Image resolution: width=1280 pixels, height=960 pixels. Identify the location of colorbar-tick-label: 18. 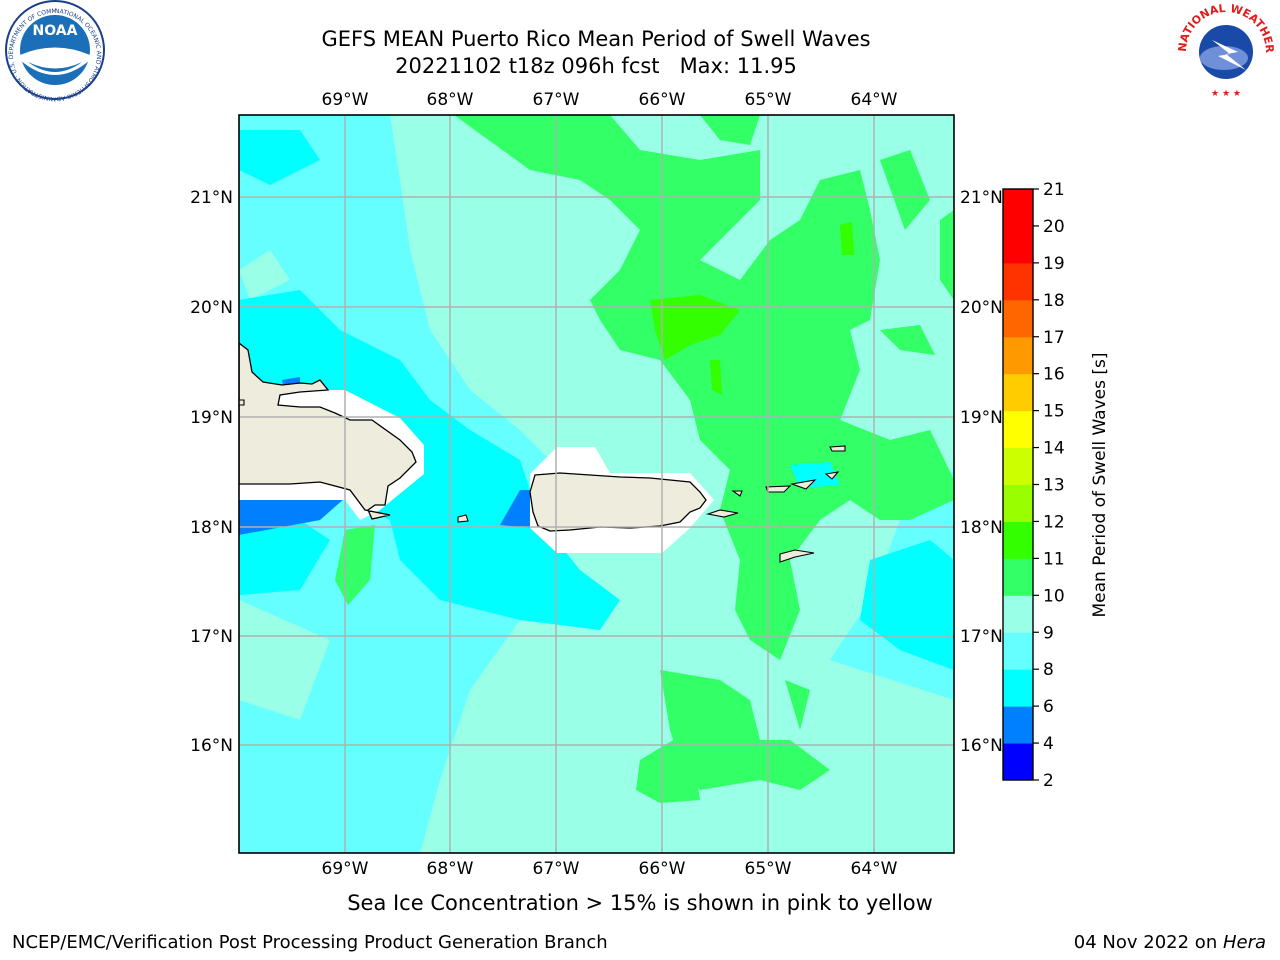
(1054, 301).